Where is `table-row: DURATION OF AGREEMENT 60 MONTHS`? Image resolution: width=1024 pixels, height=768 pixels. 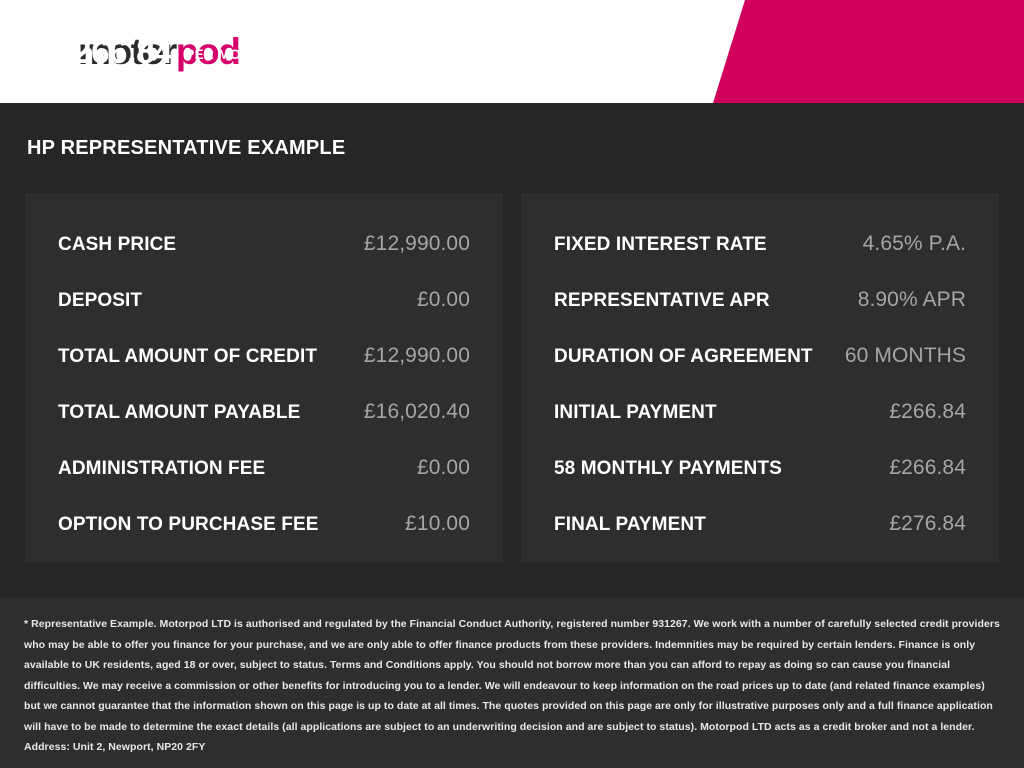 table-row: DURATION OF AGREEMENT 60 MONTHS is located at coordinates (760, 372).